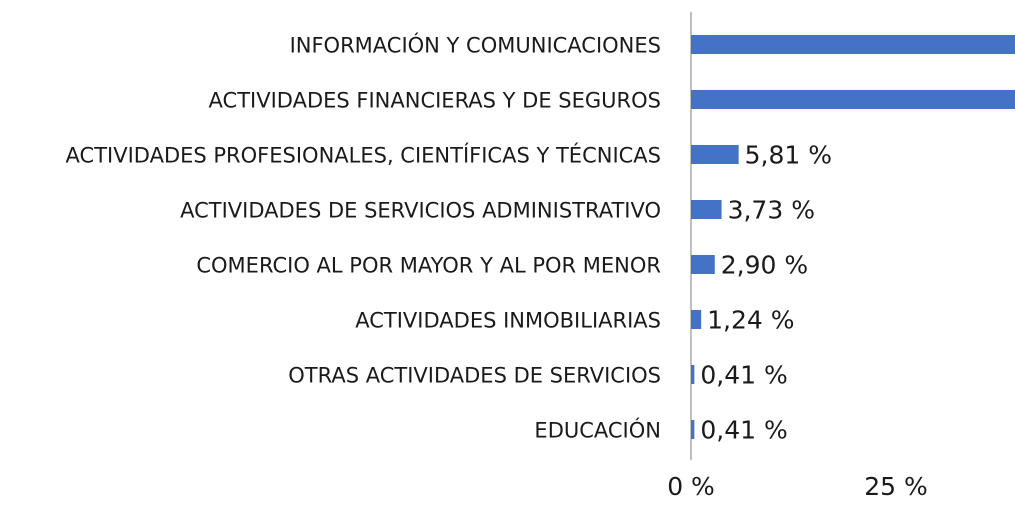 This screenshot has width=1015, height=515. What do you see at coordinates (420, 211) in the screenshot?
I see `category-label: ACTIVIDADES DE SERVICIOS ADMINISTRATIVO` at bounding box center [420, 211].